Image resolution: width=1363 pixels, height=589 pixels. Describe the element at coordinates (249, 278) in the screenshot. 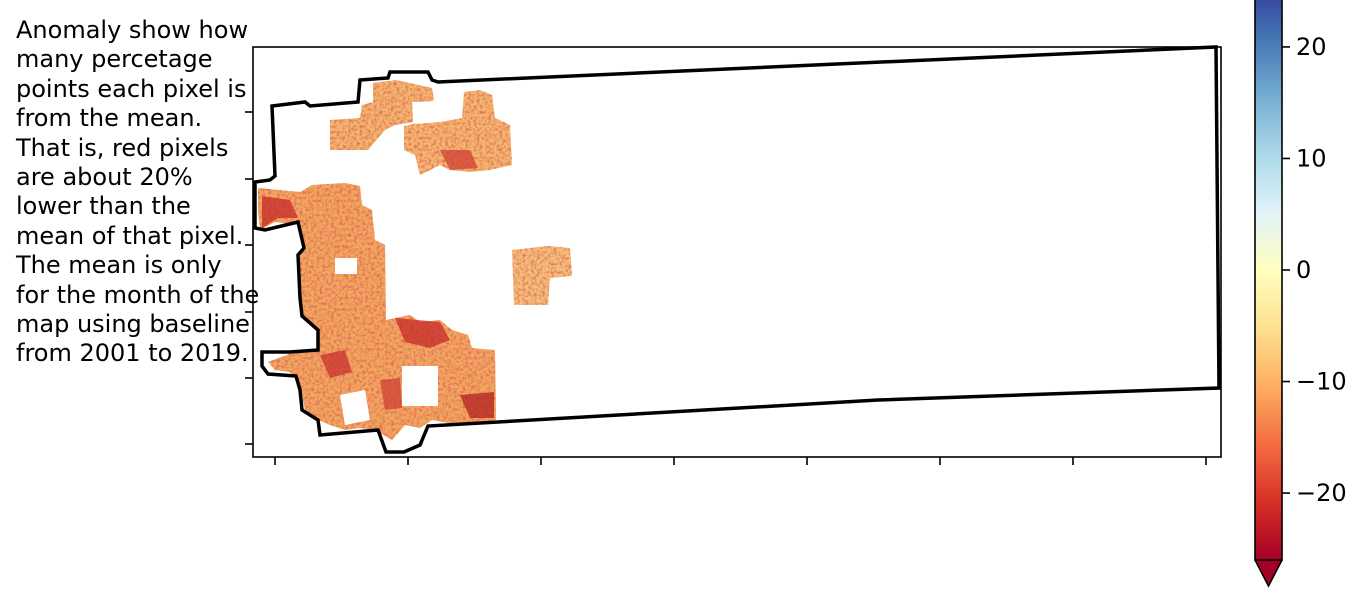

I see `y-axis-ticks` at that location.